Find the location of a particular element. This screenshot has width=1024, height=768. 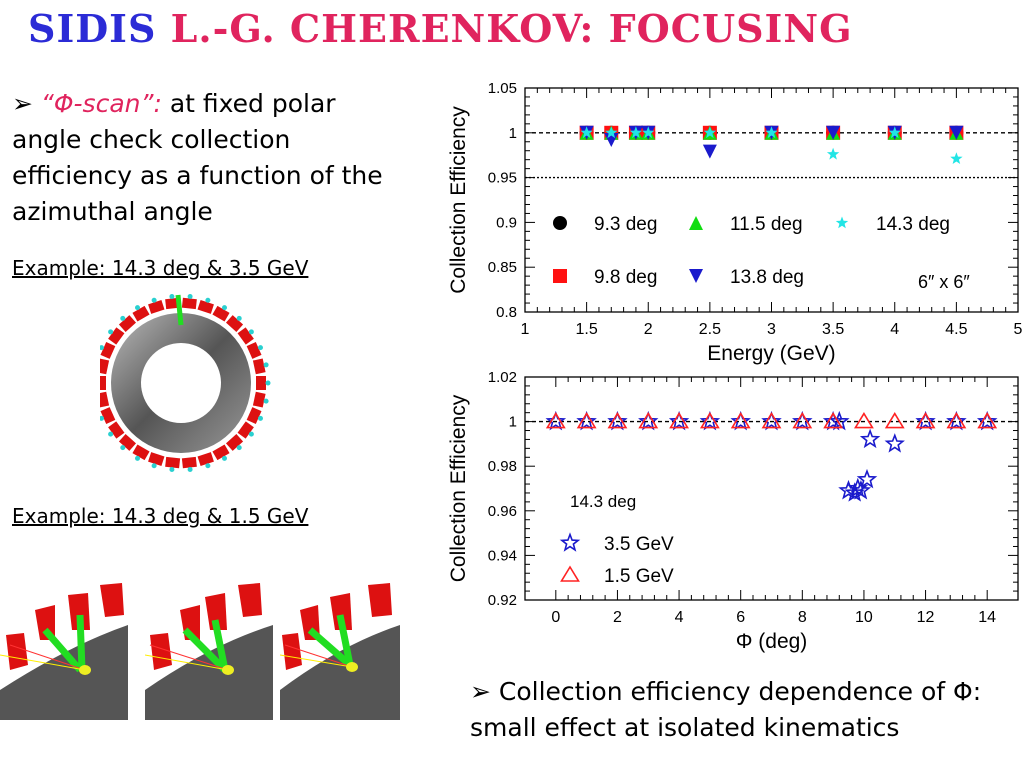

x-tick-label: 6 is located at coordinates (740, 617).